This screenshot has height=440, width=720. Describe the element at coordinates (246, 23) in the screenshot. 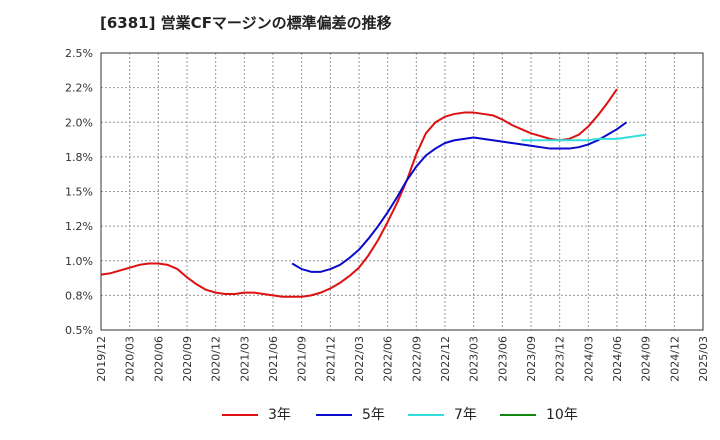

I see `chart-title: [6381] 営業CFマージンの標準偏差の推移` at that location.